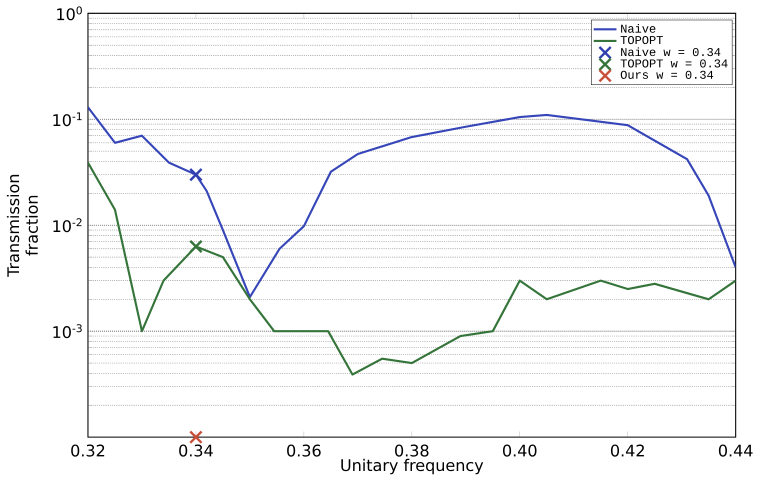  I want to click on legend-label: TOPOPT w = 0.34, so click(674, 63).